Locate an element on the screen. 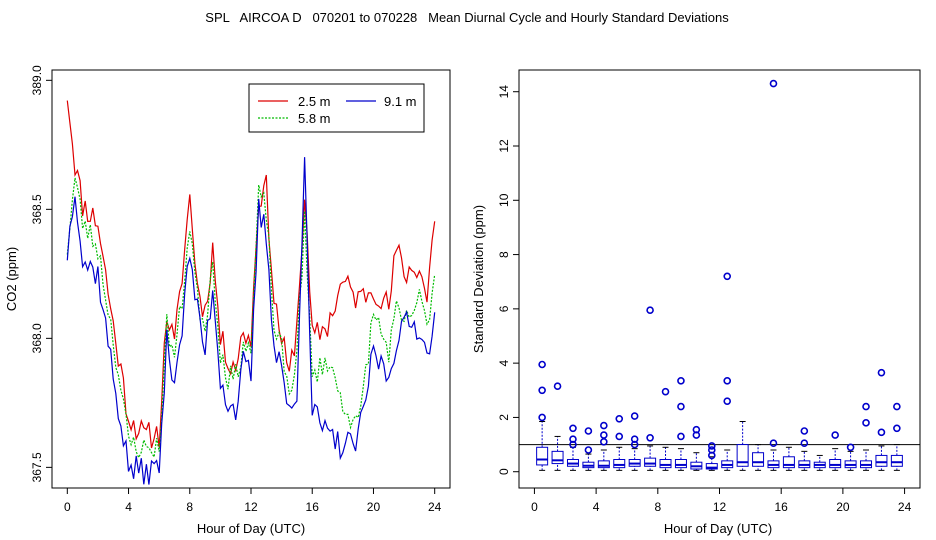  left-y-tick-label: 389.0 is located at coordinates (37, 80).